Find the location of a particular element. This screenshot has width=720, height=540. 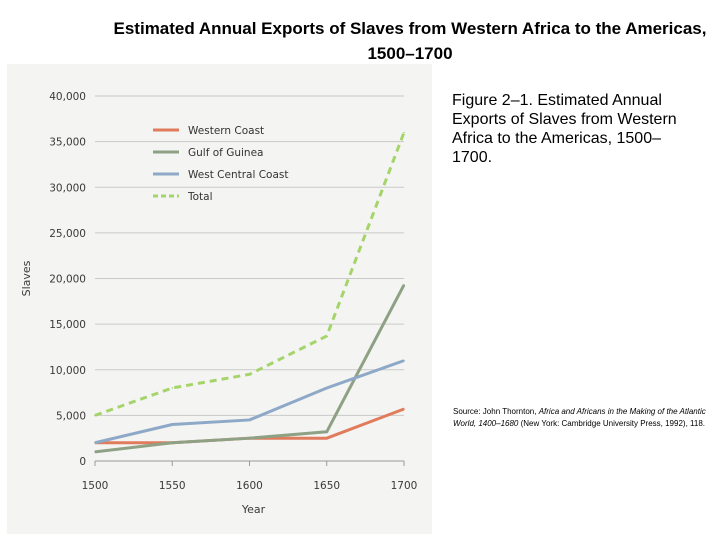

y-tick-label: 10,000 is located at coordinates (67, 371).